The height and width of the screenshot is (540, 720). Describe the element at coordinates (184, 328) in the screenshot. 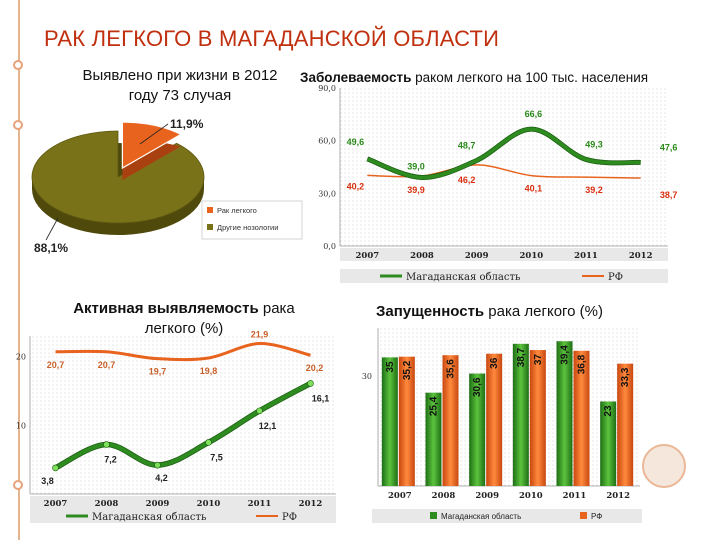

I see `active-caption-rest2: легкого (%)` at that location.